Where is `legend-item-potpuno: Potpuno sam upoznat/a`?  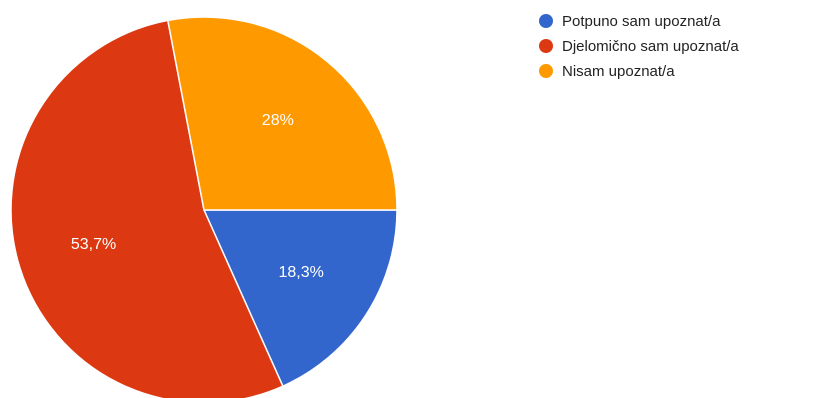
legend-item-potpuno: Potpuno sam upoznat/a is located at coordinates (639, 21).